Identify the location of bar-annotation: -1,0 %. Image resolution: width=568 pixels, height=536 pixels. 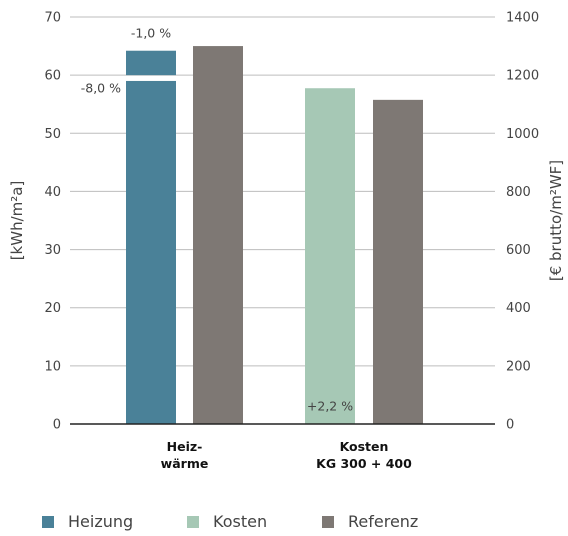
(151, 32).